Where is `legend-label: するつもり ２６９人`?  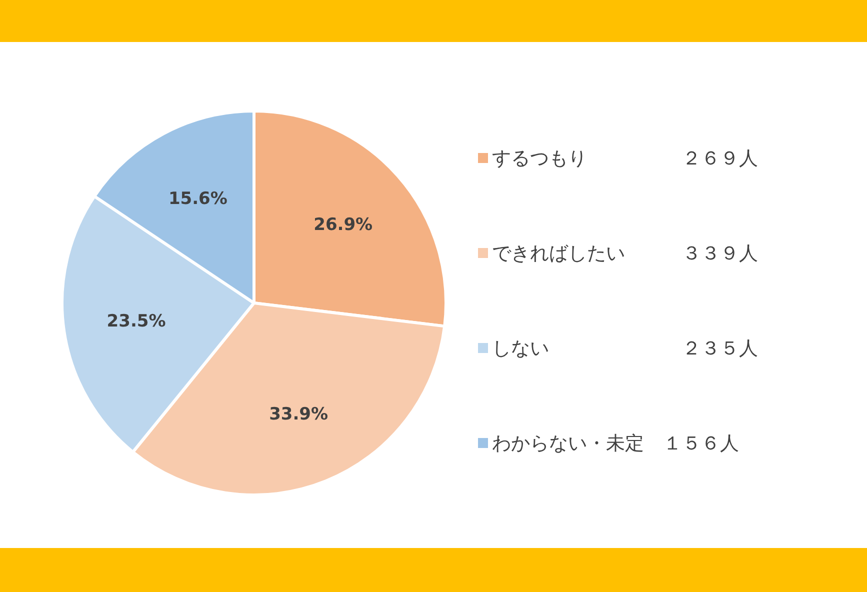 legend-label: するつもり ２６９人 is located at coordinates (625, 159).